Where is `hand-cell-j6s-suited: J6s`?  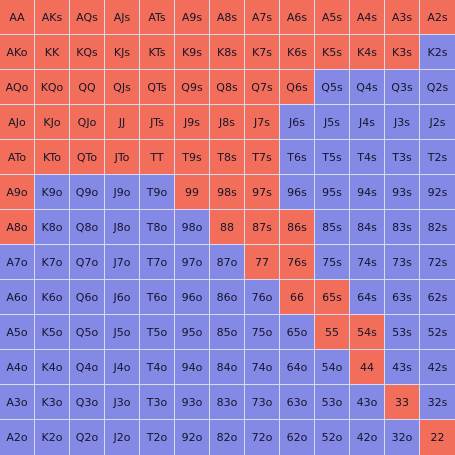
hand-cell-j6s-suited: J6s is located at coordinates (297, 122).